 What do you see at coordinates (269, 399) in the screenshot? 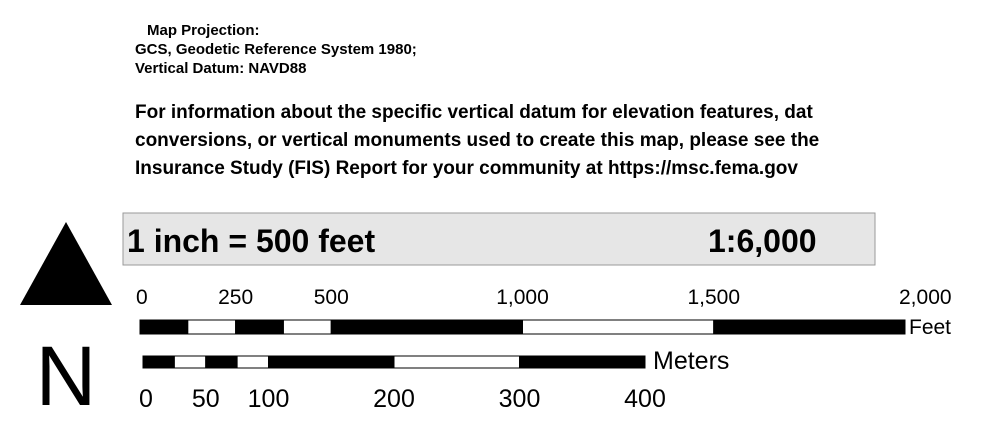
I see `scale-tick-label: 100` at bounding box center [269, 399].